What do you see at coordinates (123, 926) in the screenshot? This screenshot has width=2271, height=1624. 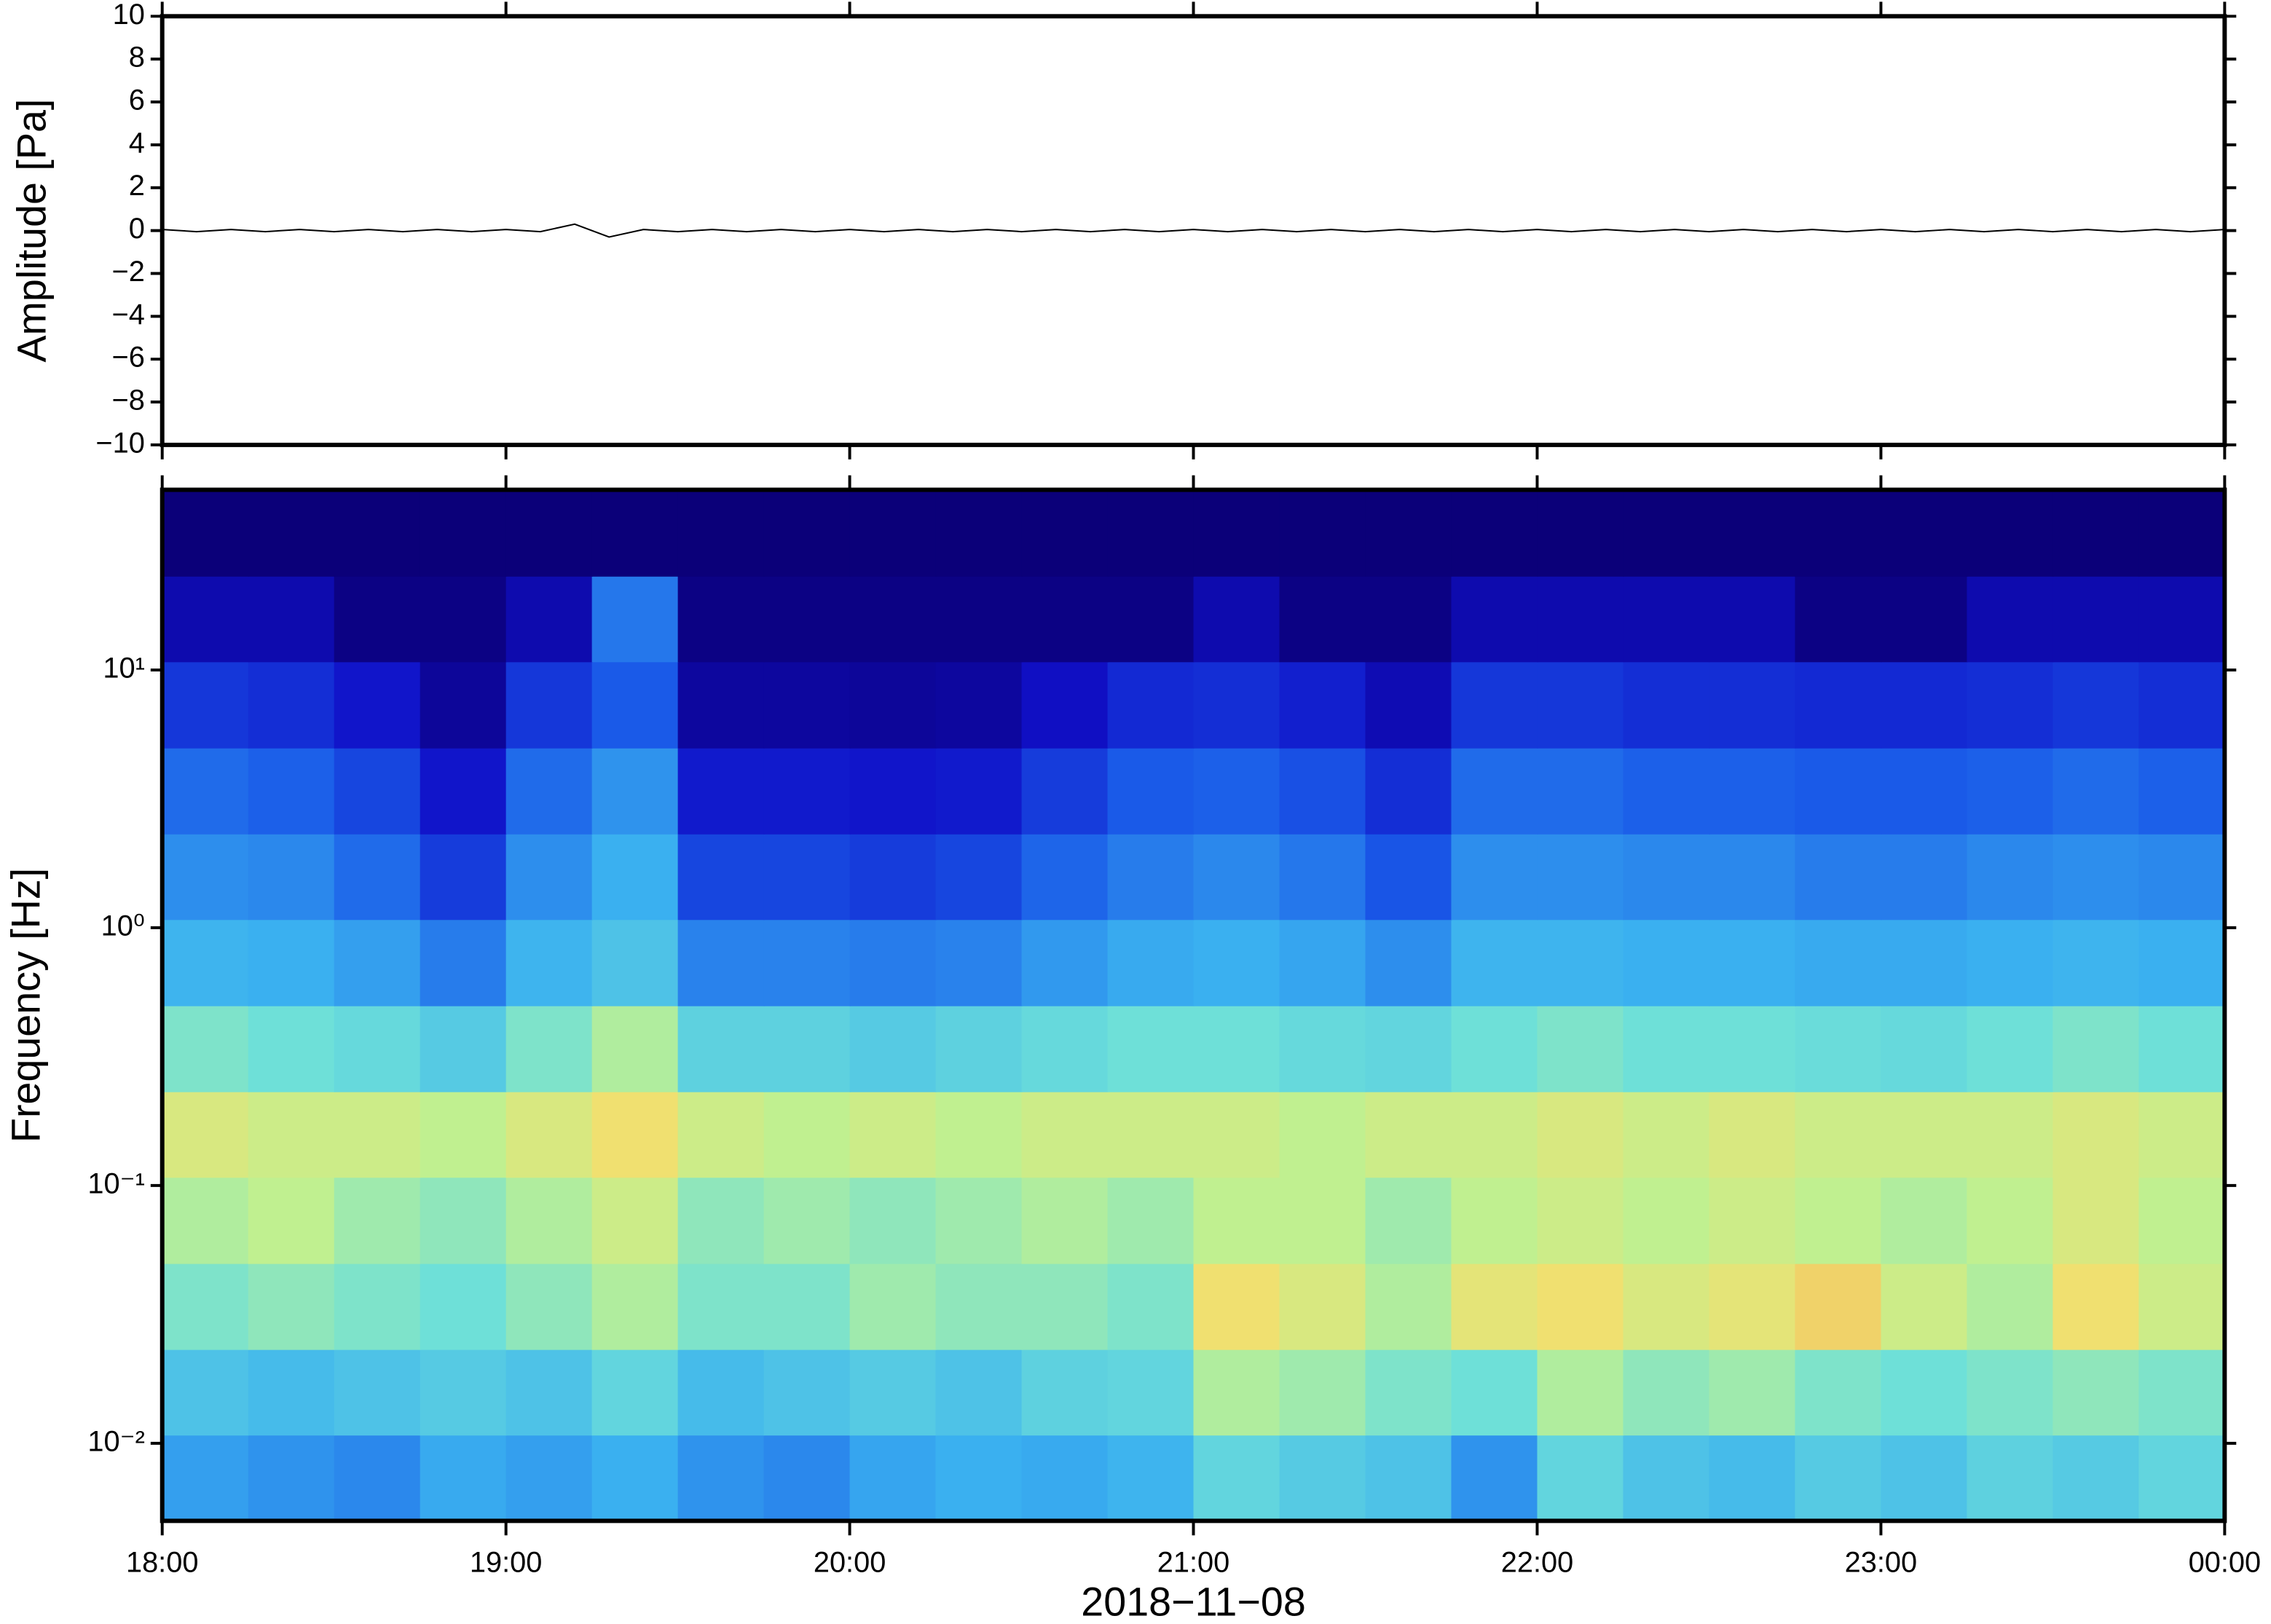 I see `y-tick-label: 10⁰` at bounding box center [123, 926].